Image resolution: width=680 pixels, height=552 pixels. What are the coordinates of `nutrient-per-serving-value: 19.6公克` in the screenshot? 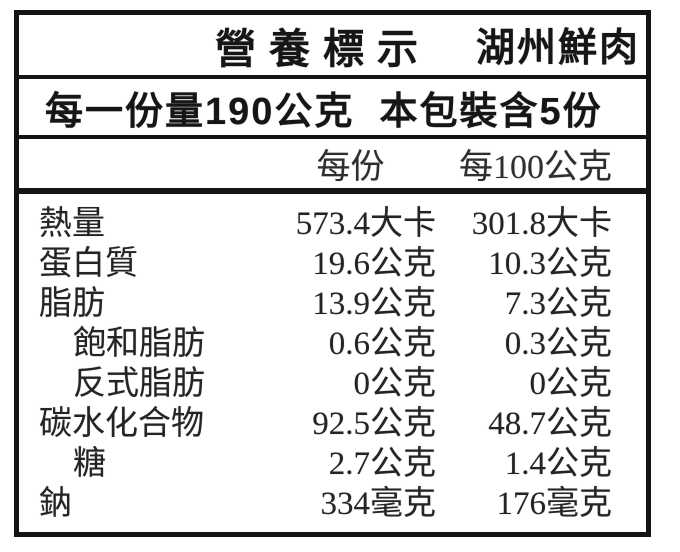 It's located at (374, 264).